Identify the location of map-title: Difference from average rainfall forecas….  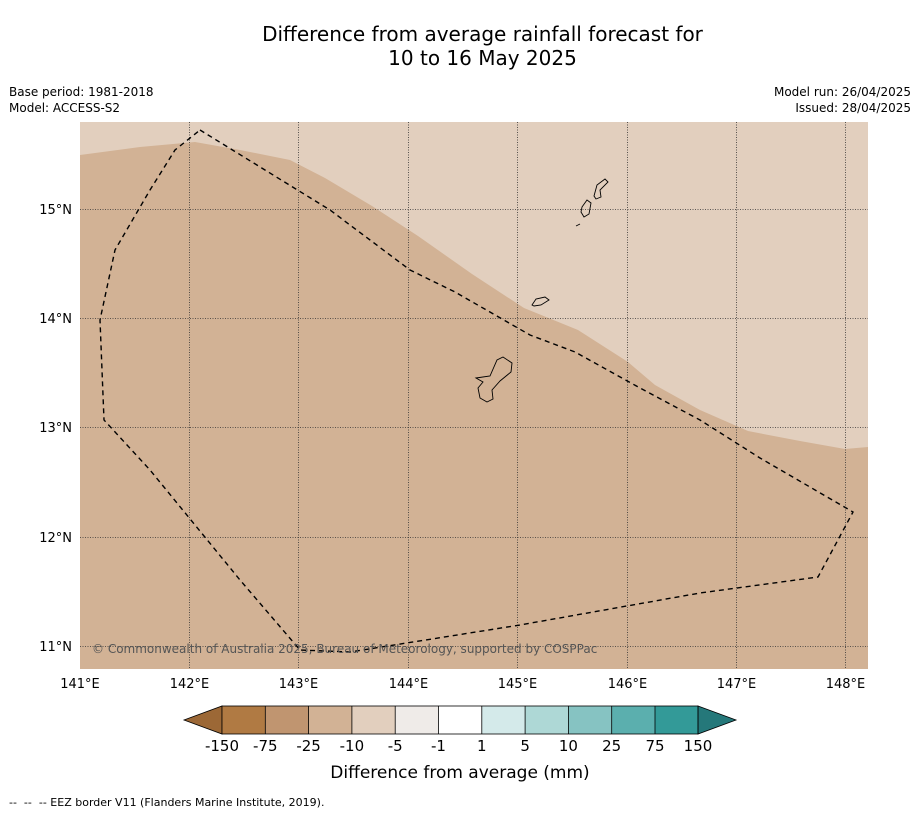
(459, 46).